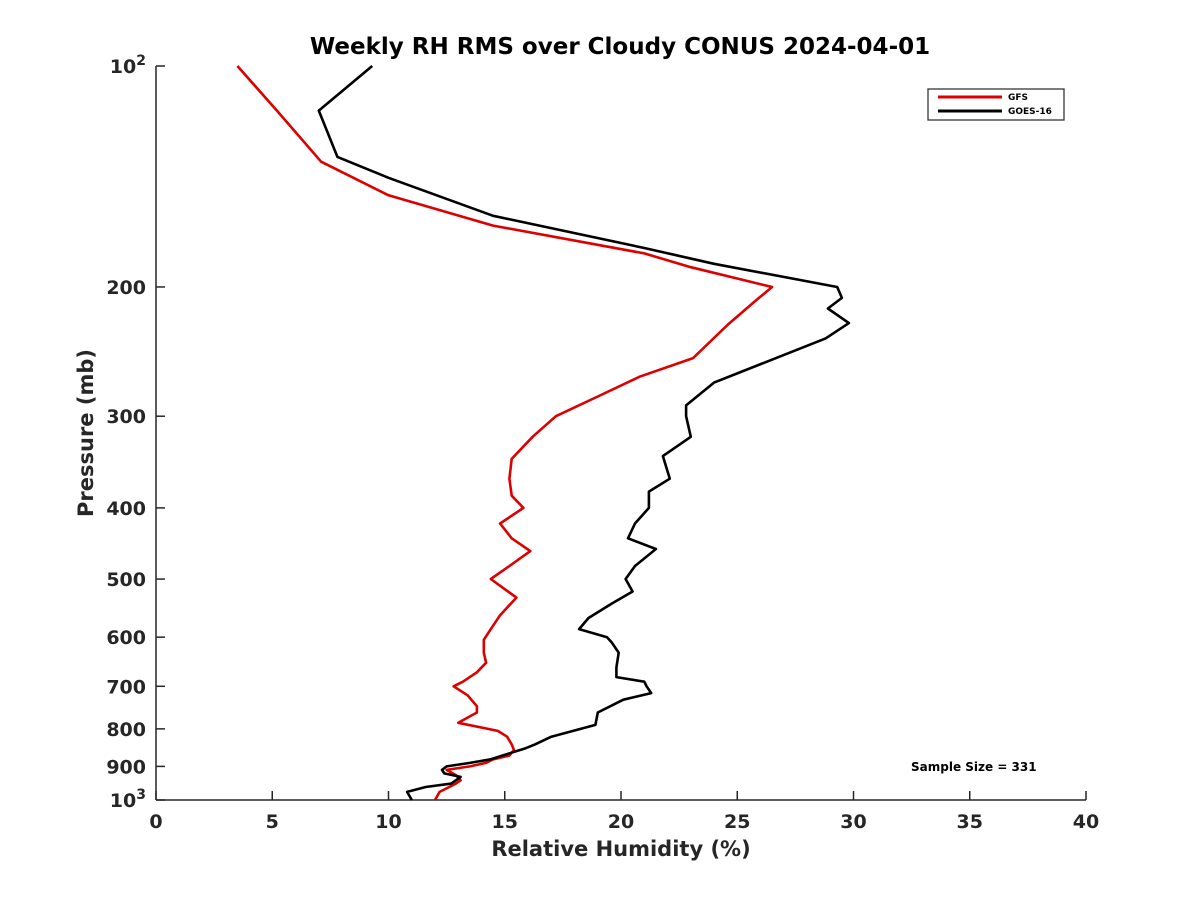 The image size is (1200, 900). What do you see at coordinates (272, 822) in the screenshot?
I see `x-tick-label: 5` at bounding box center [272, 822].